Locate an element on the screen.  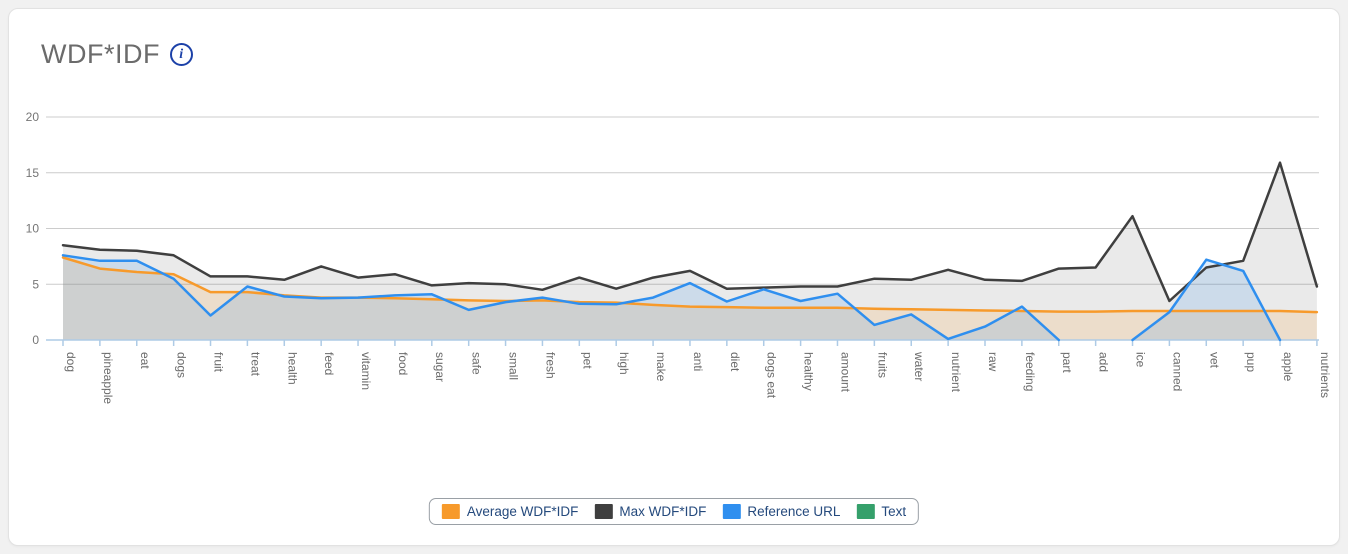
x-axis-label: fruits is located at coordinates (882, 365).